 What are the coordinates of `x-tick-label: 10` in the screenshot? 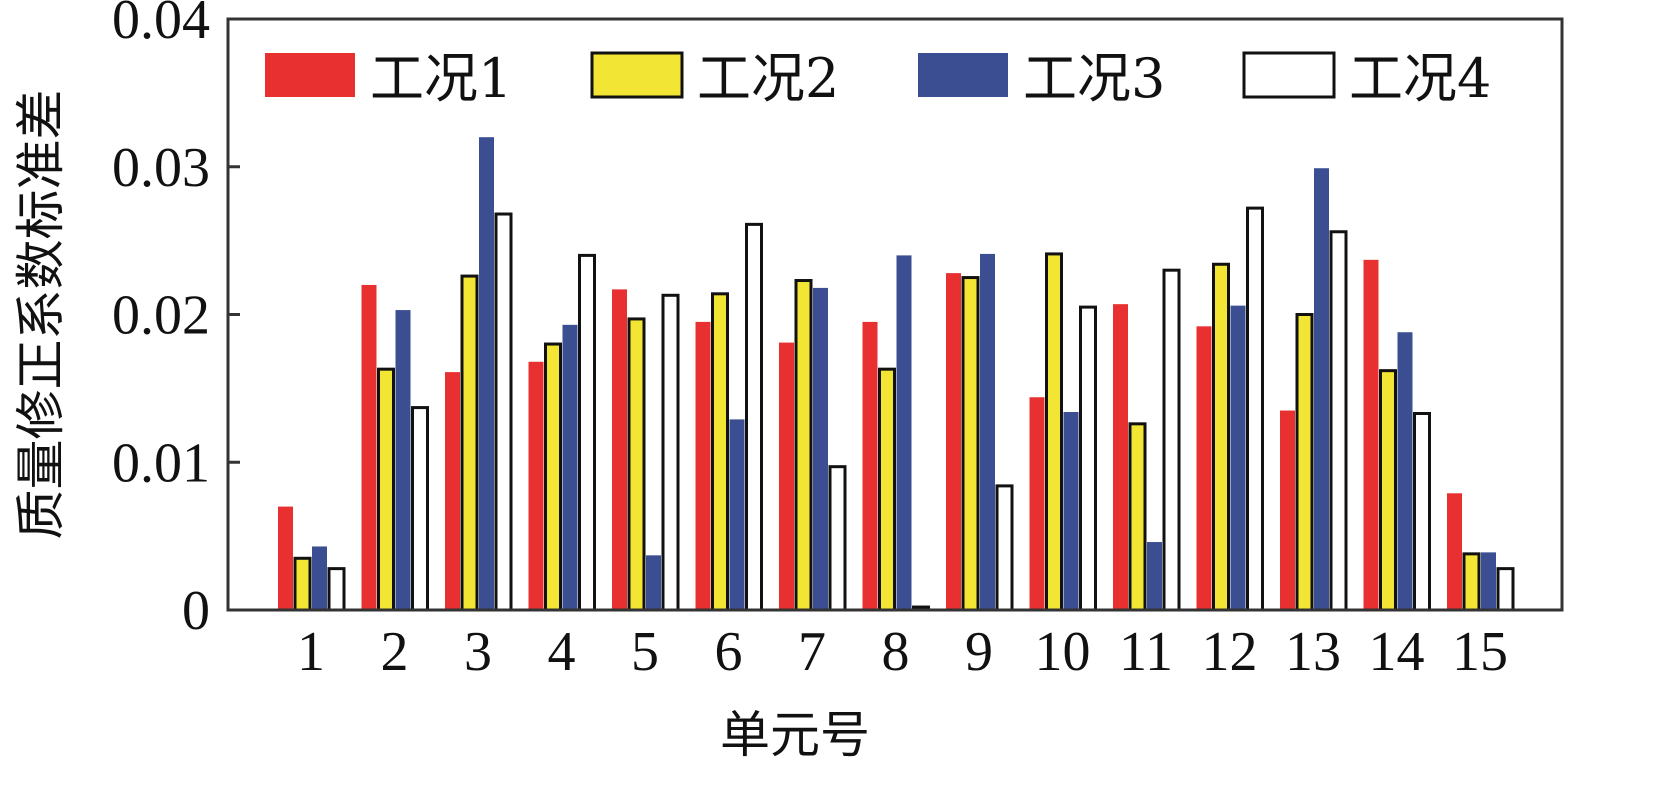 It's located at (1063, 652).